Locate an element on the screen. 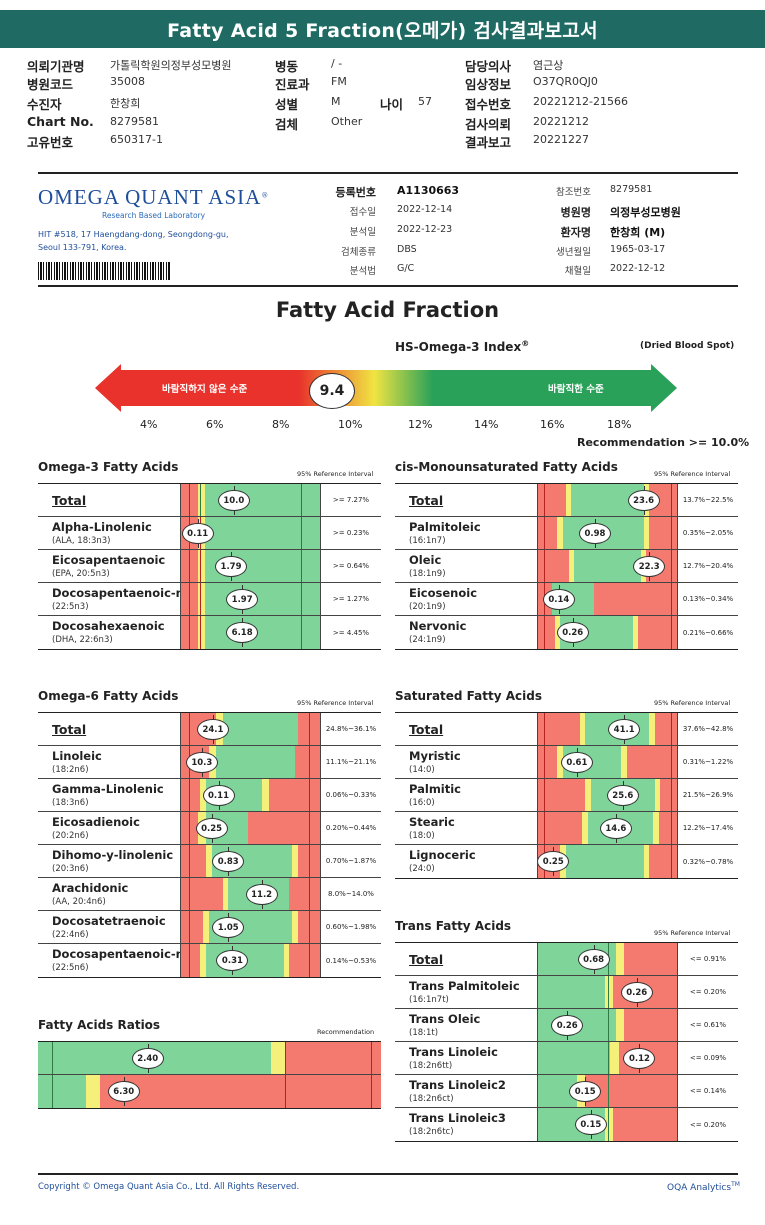 The image size is (765, 1225). header-value: 650317-1 is located at coordinates (136, 139).